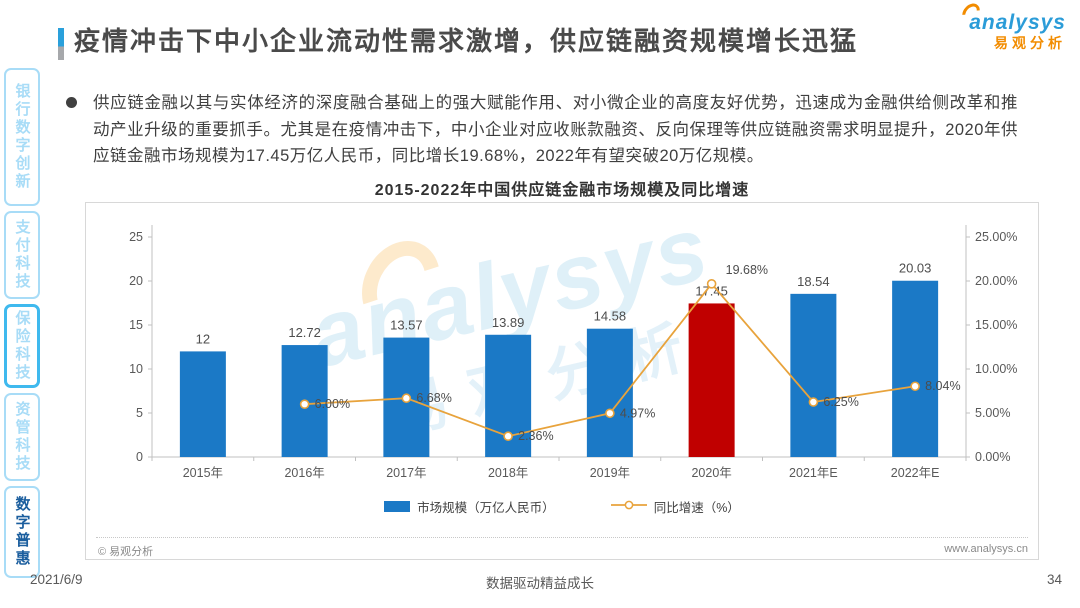  Describe the element at coordinates (136, 237) in the screenshot. I see `svg-text: 25` at that location.